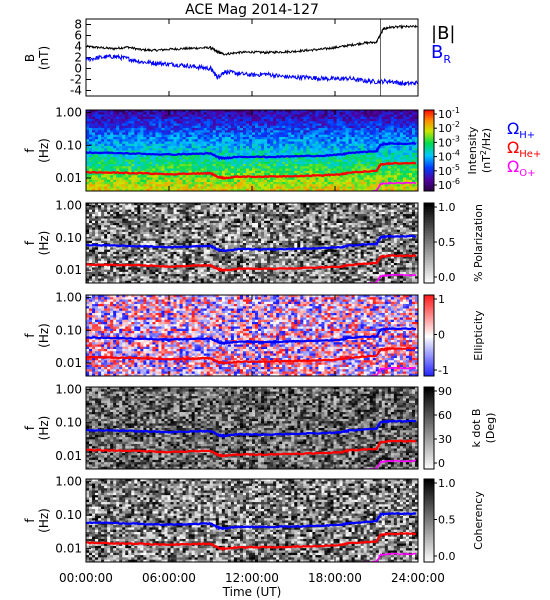  I want to click on gyrofreq-legend-subscript: He+, so click(530, 154).